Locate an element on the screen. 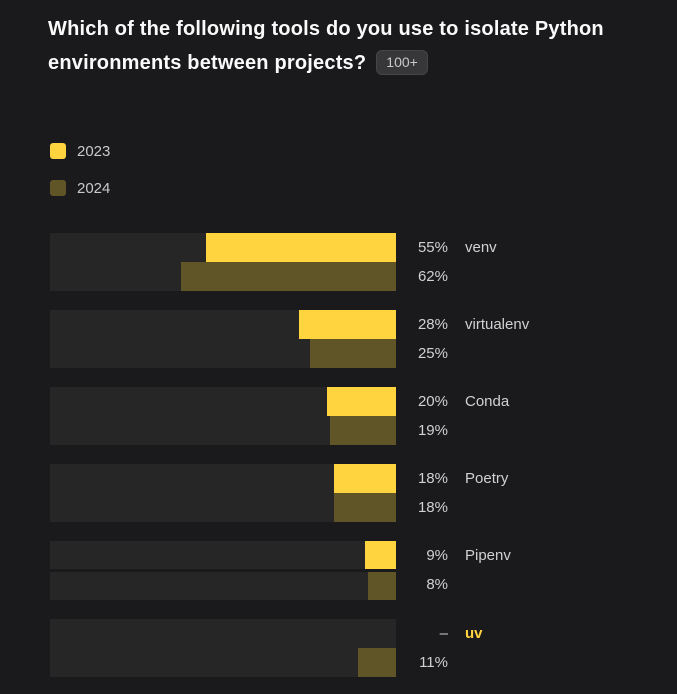 The image size is (677, 694). bar-track-uv-2024 is located at coordinates (223, 662).